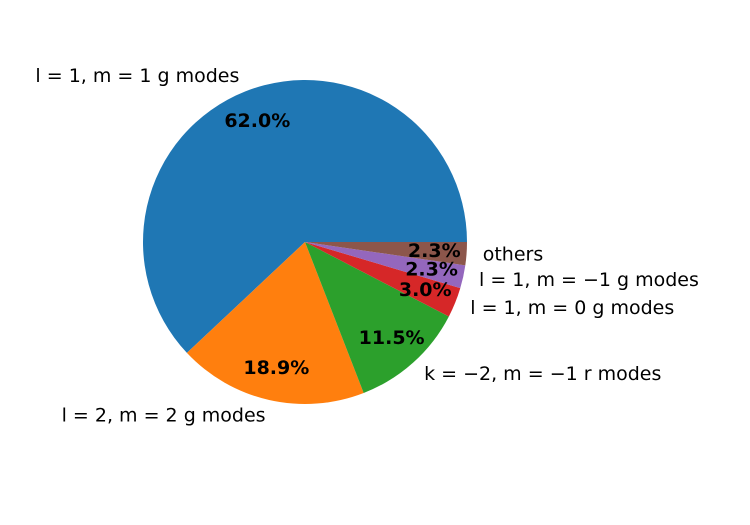  What do you see at coordinates (542, 374) in the screenshot?
I see `slice-label: k = −2, m = −1 r modes` at bounding box center [542, 374].